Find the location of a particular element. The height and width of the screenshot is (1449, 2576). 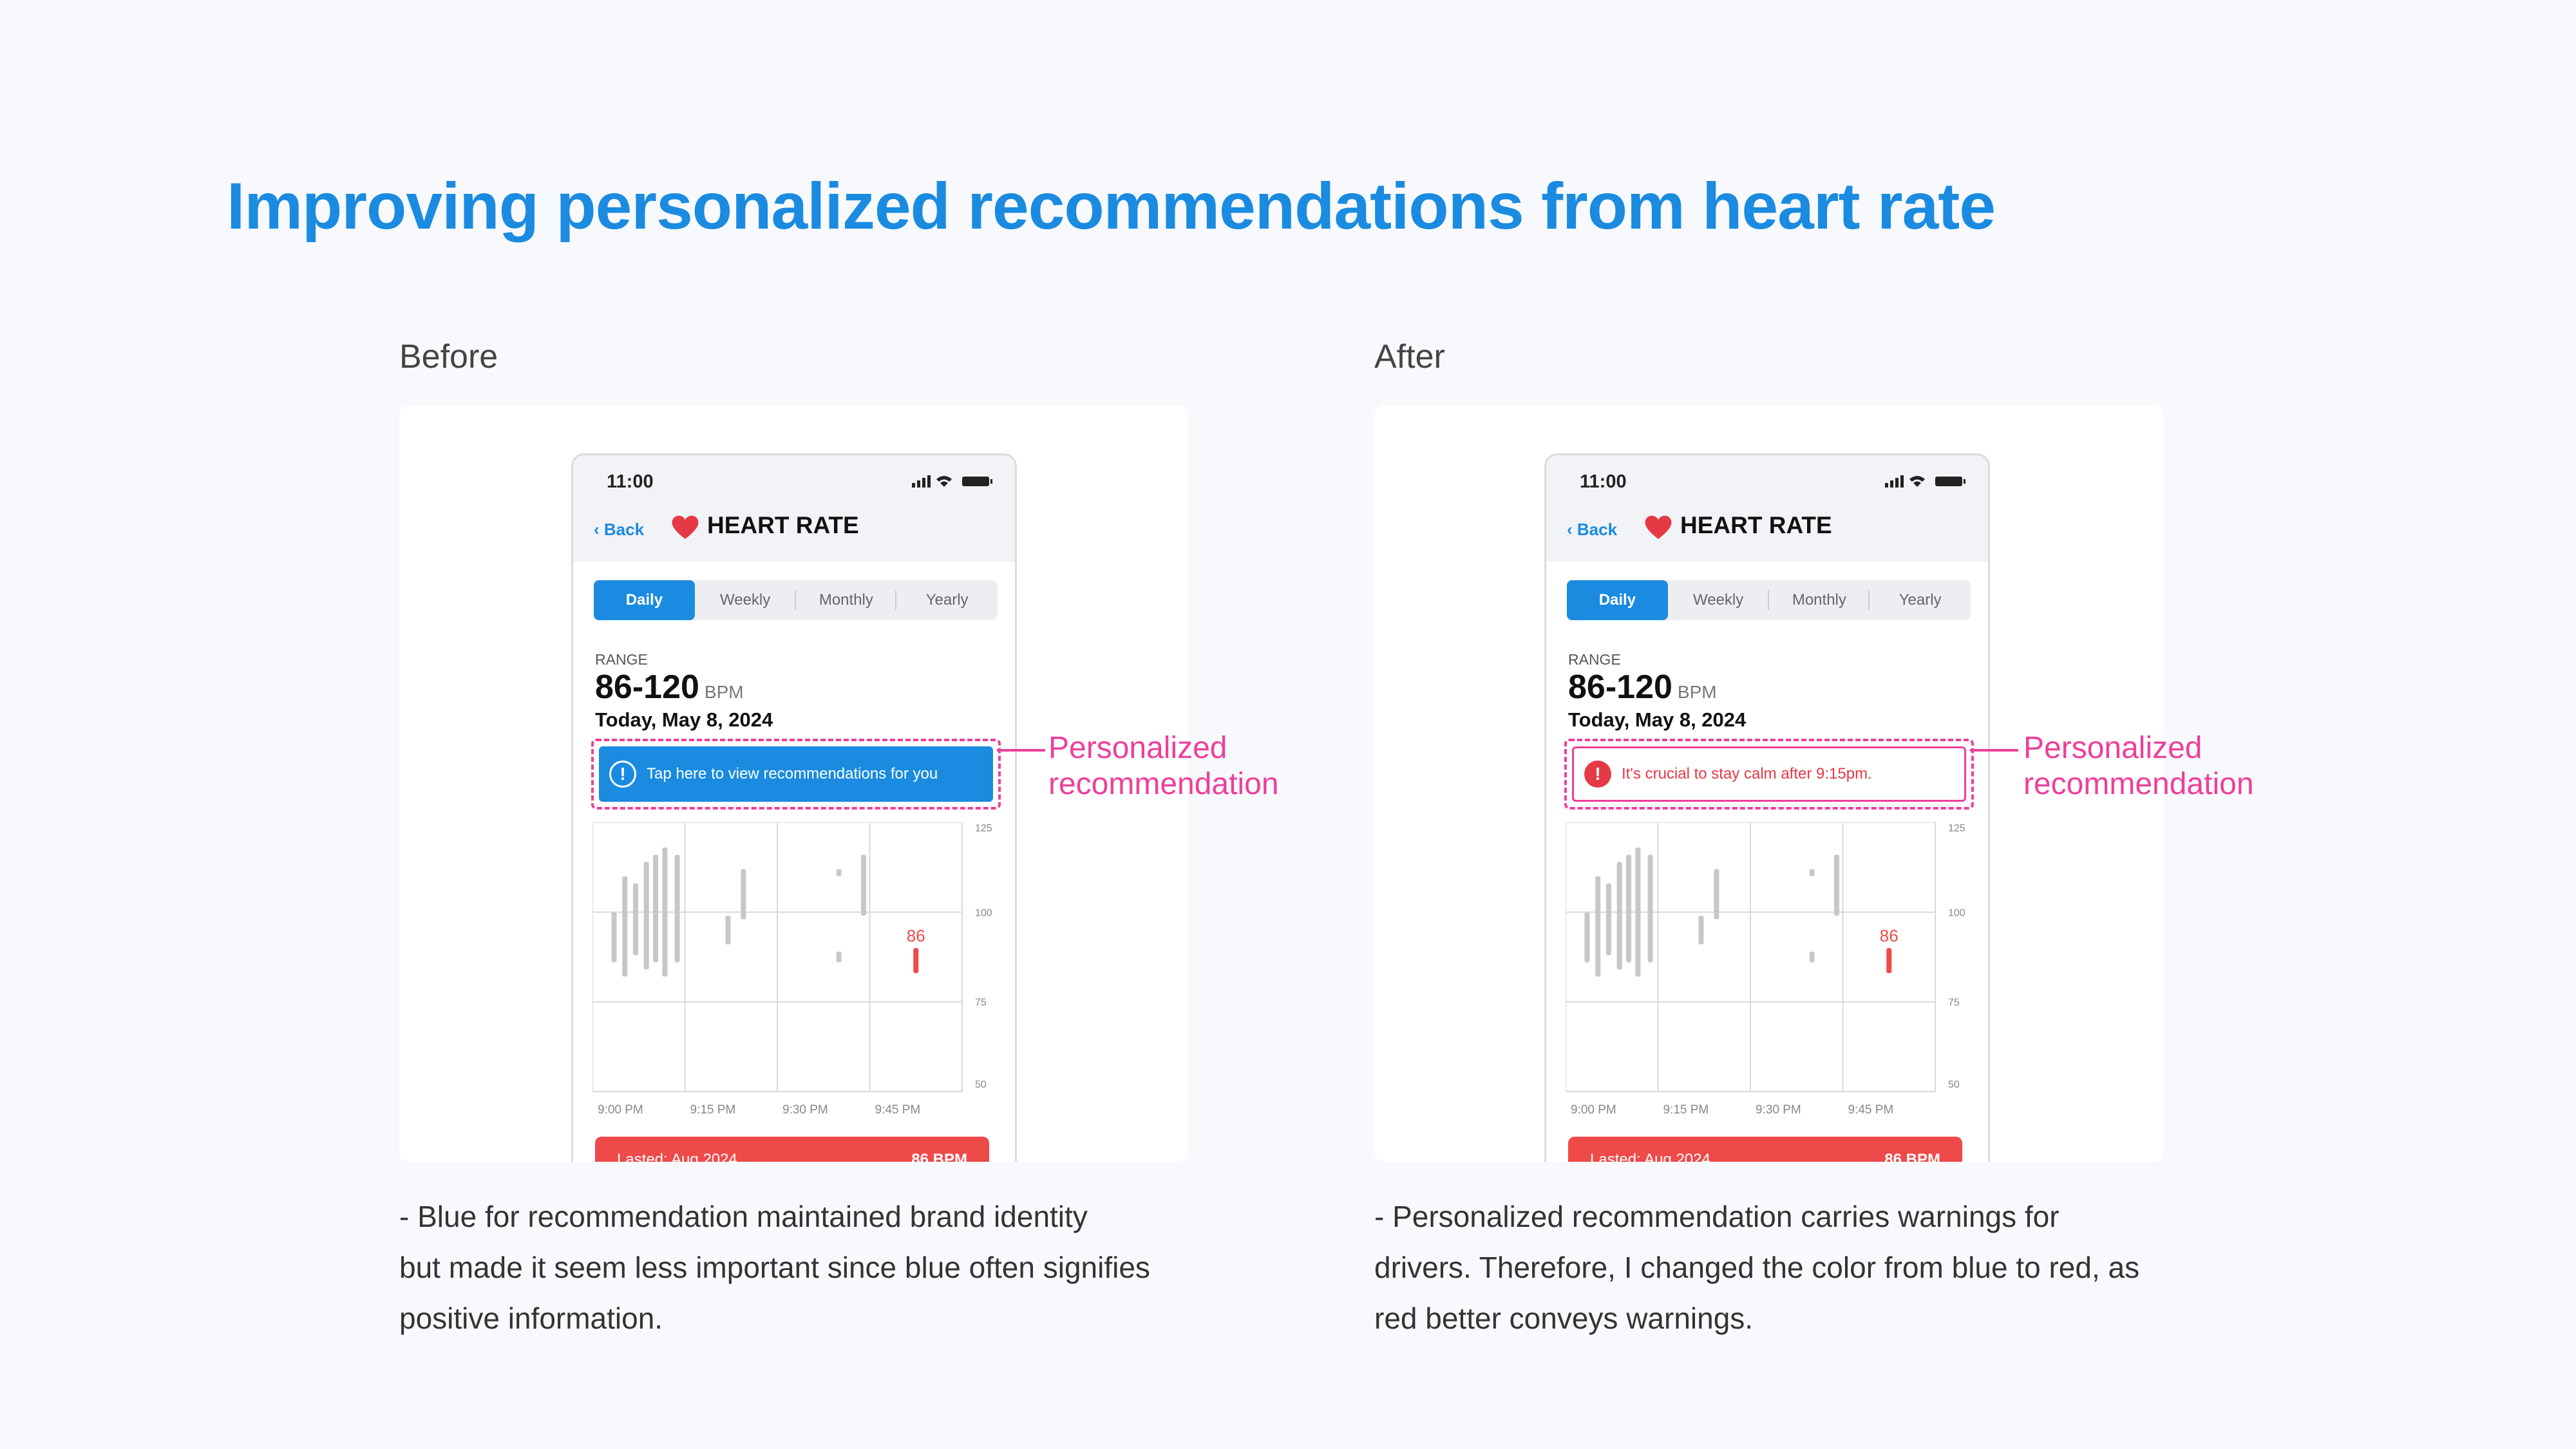

heart-icon is located at coordinates (1659, 527).